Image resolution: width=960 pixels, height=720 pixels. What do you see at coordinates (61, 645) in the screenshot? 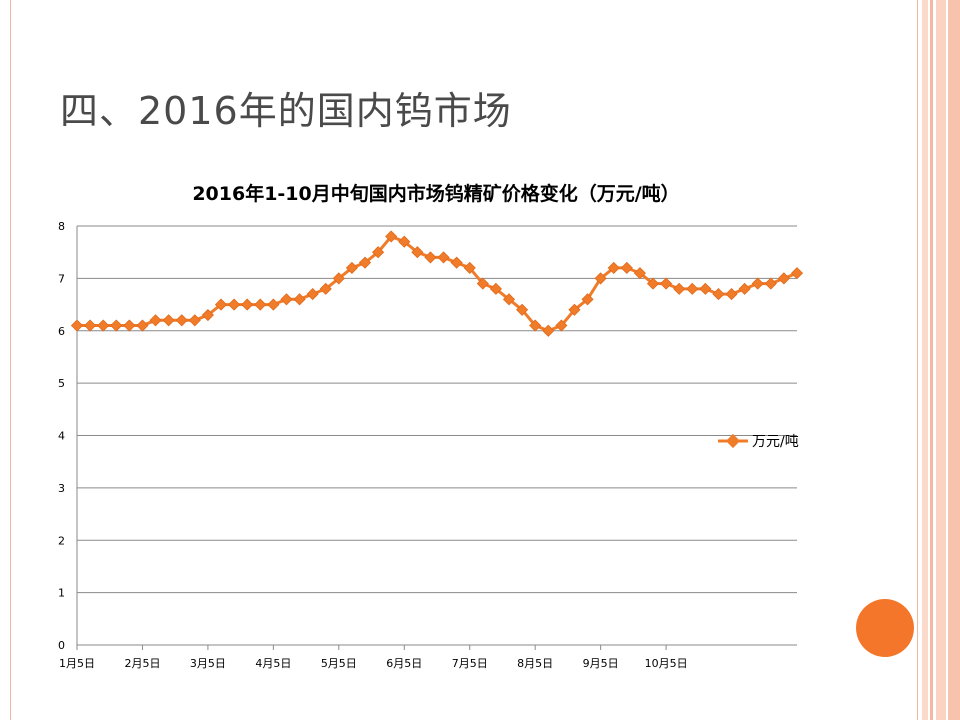
I see `y-tick-label: 0` at bounding box center [61, 645].